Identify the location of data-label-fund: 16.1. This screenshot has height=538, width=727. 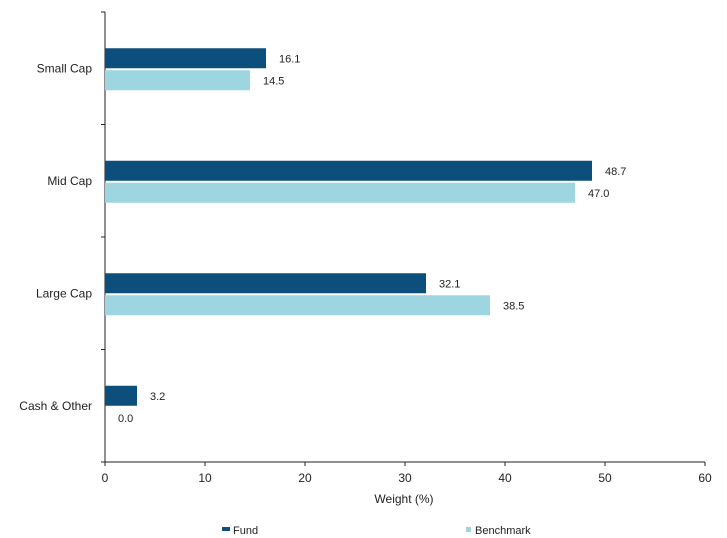
(289, 59).